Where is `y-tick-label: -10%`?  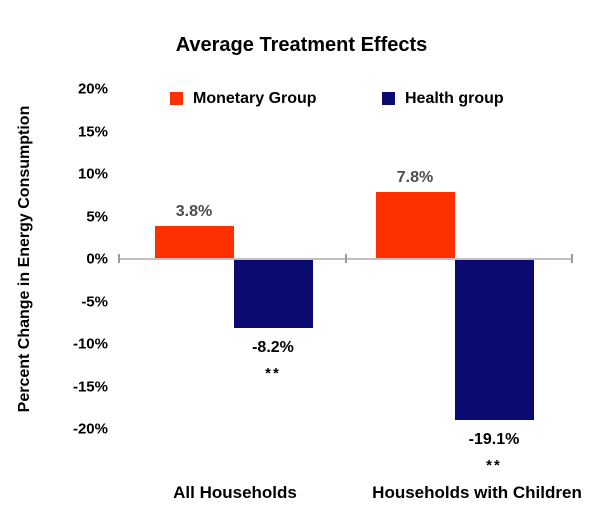
y-tick-label: -10% is located at coordinates (90, 344).